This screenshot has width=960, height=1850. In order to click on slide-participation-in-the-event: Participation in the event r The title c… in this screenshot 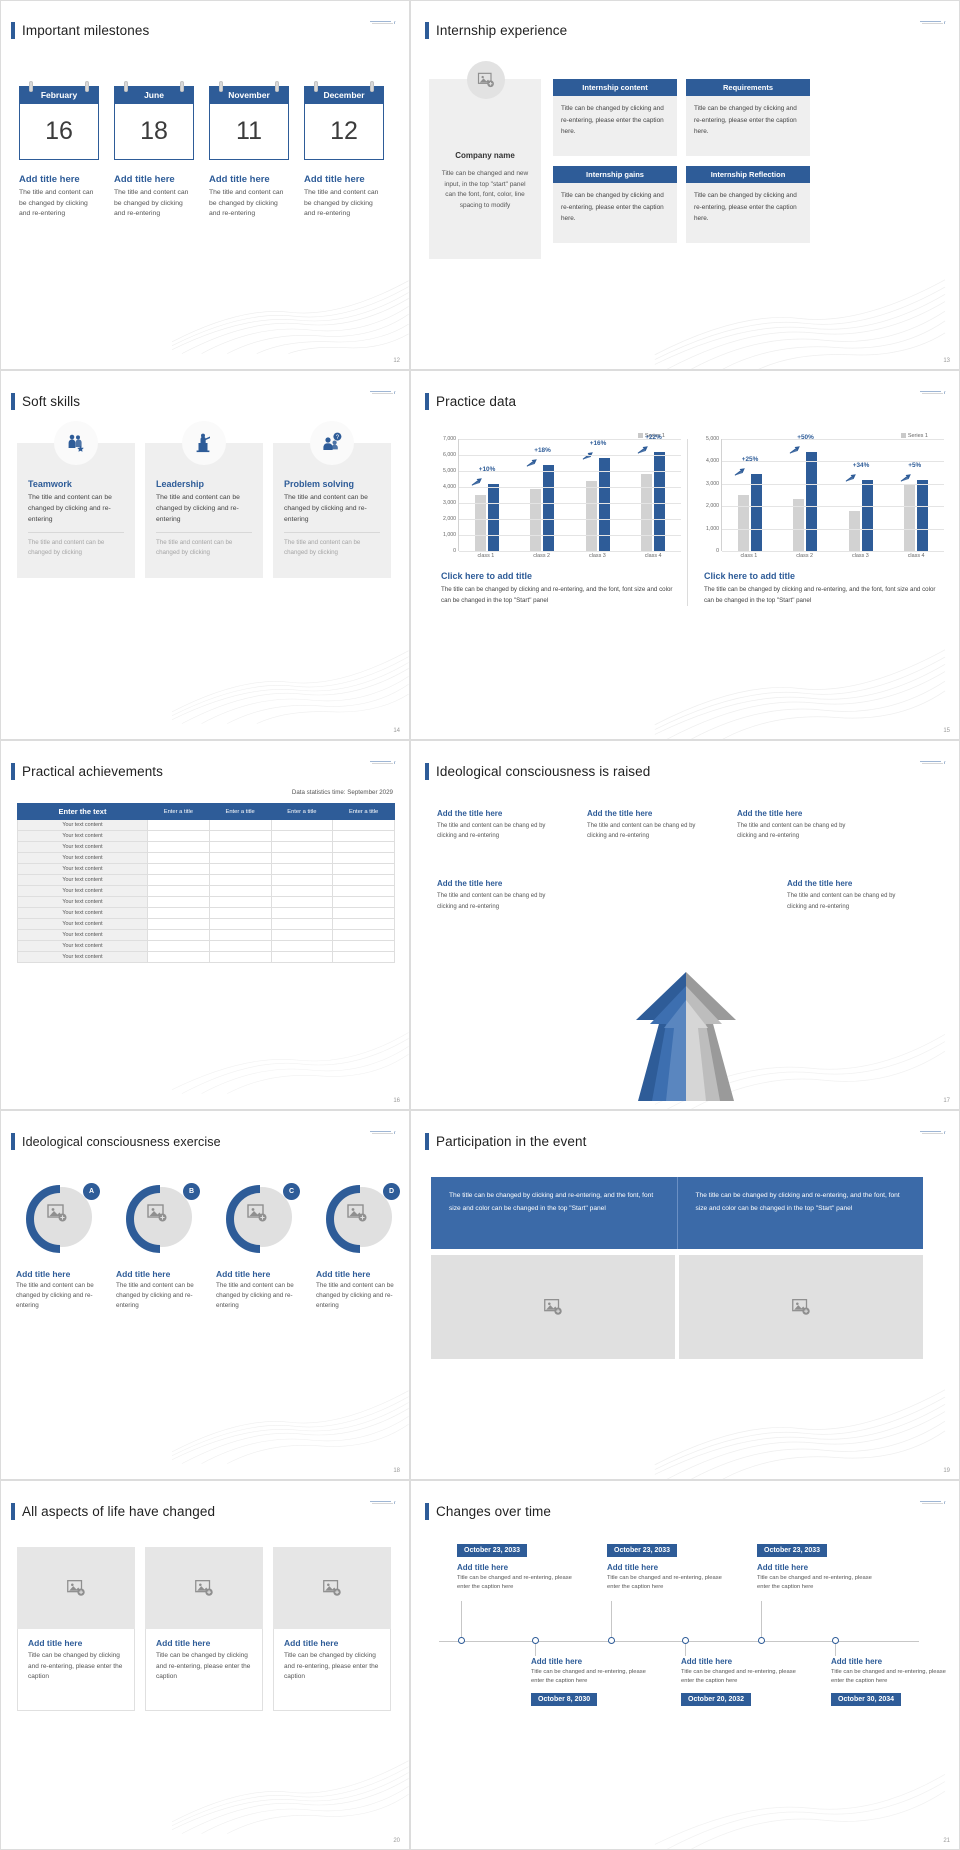, I will do `click(685, 1295)`.